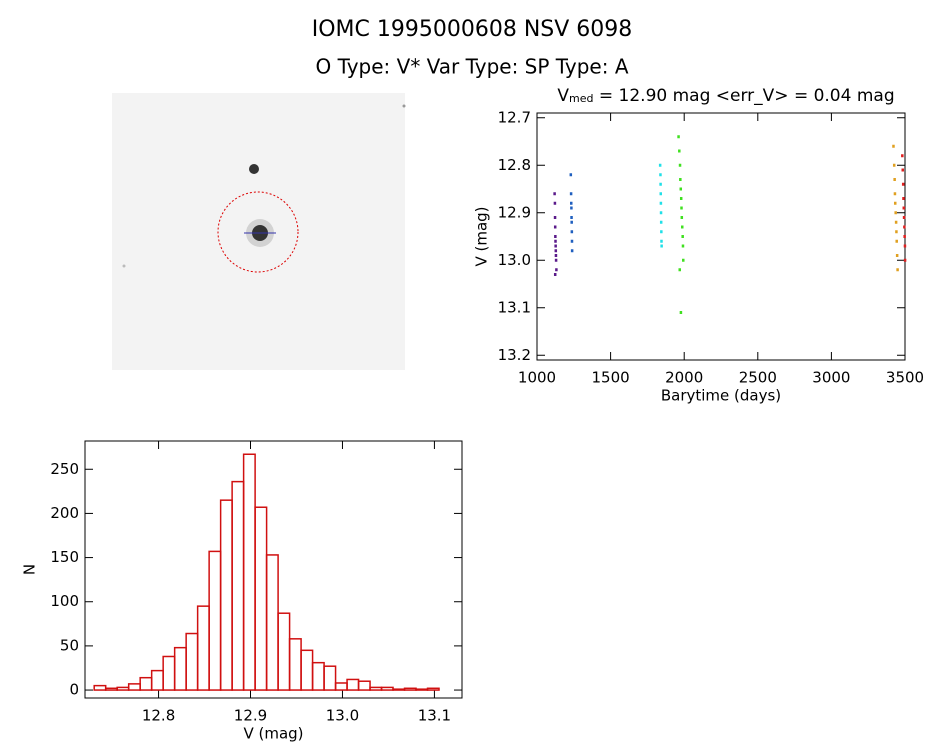 The image size is (944, 747). I want to click on x-tick-label: 12.8, so click(158, 716).